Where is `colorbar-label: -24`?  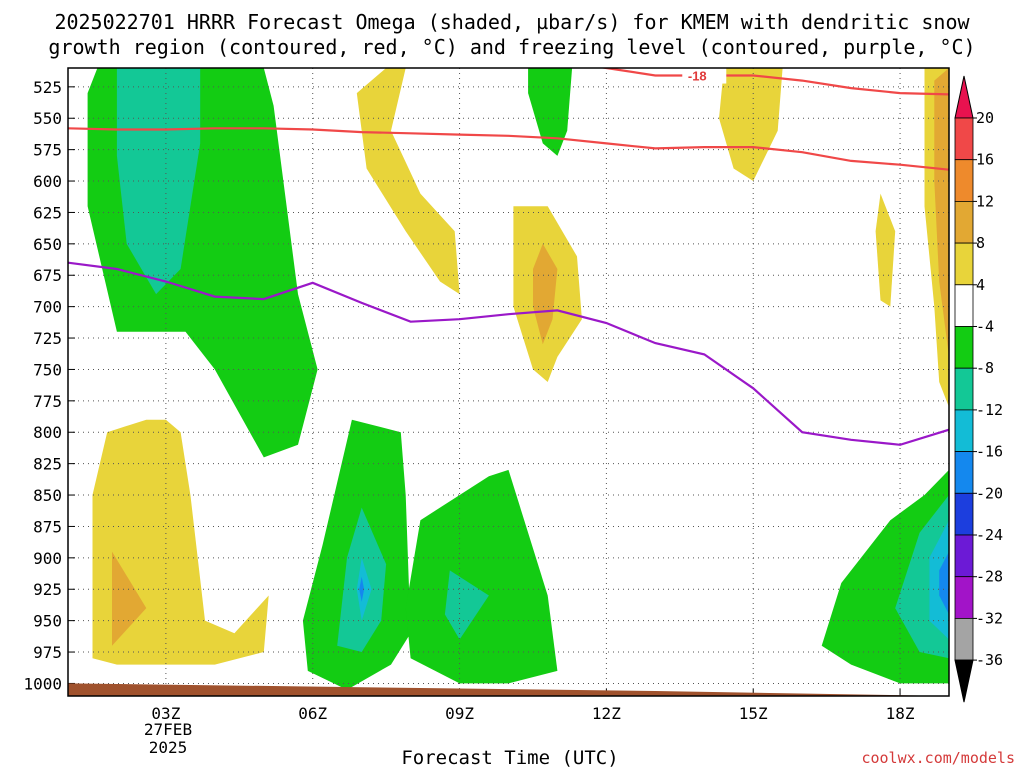
colorbar-label: -24 is located at coordinates (989, 535).